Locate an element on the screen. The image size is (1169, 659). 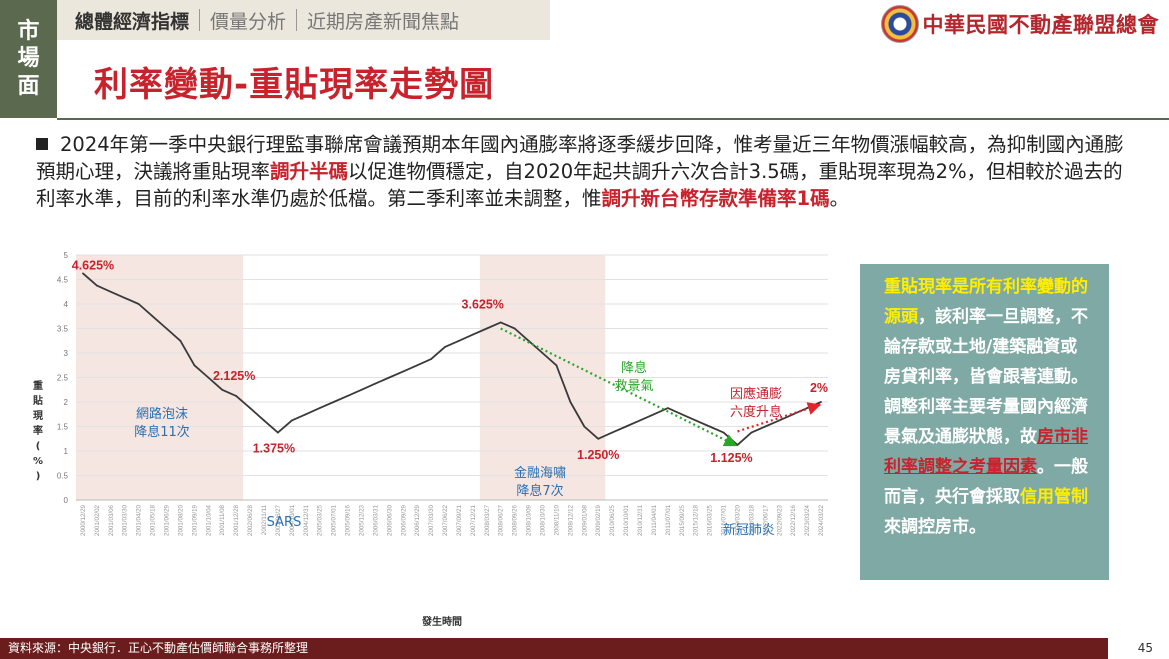
x-tick-label: 2015/09/25 is located at coordinates (682, 520).